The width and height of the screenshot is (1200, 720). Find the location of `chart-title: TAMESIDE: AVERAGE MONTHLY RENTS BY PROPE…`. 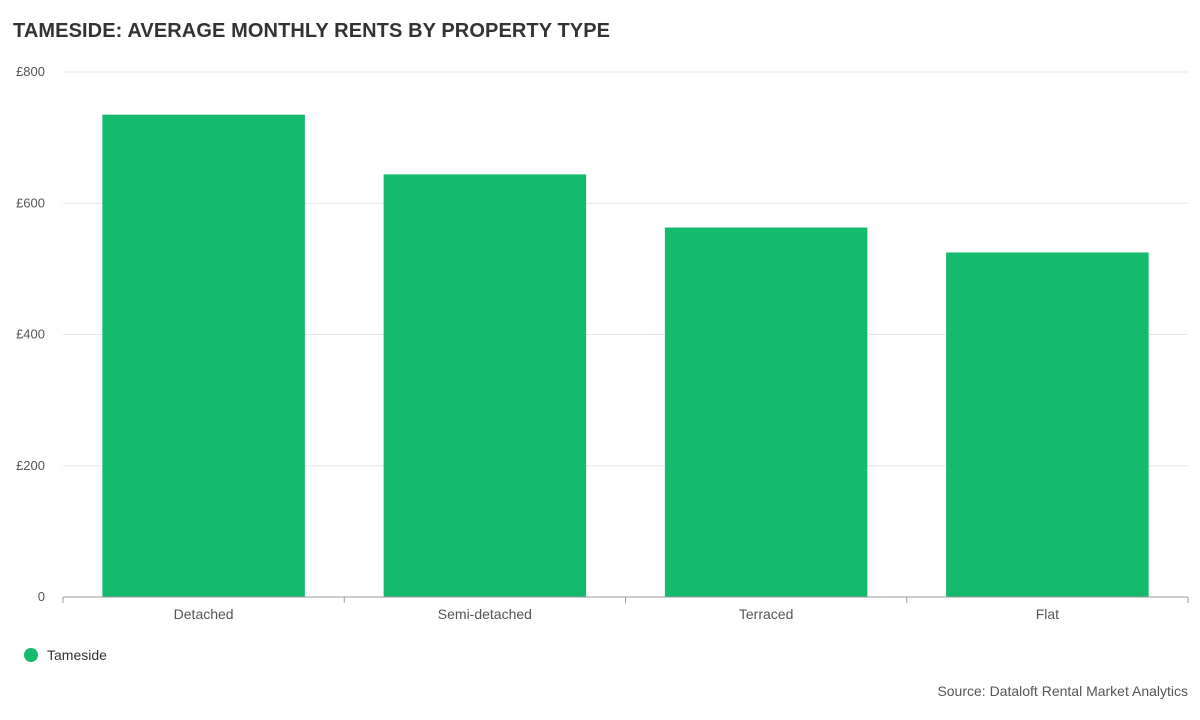

chart-title: TAMESIDE: AVERAGE MONTHLY RENTS BY PROPE… is located at coordinates (312, 31).